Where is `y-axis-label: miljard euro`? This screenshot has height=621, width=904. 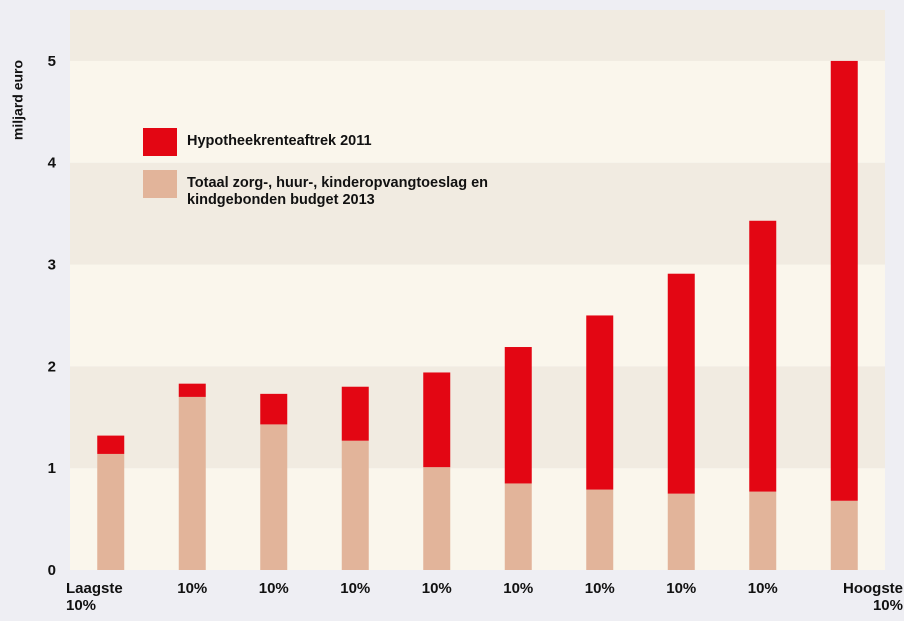 y-axis-label: miljard euro is located at coordinates (17, 100).